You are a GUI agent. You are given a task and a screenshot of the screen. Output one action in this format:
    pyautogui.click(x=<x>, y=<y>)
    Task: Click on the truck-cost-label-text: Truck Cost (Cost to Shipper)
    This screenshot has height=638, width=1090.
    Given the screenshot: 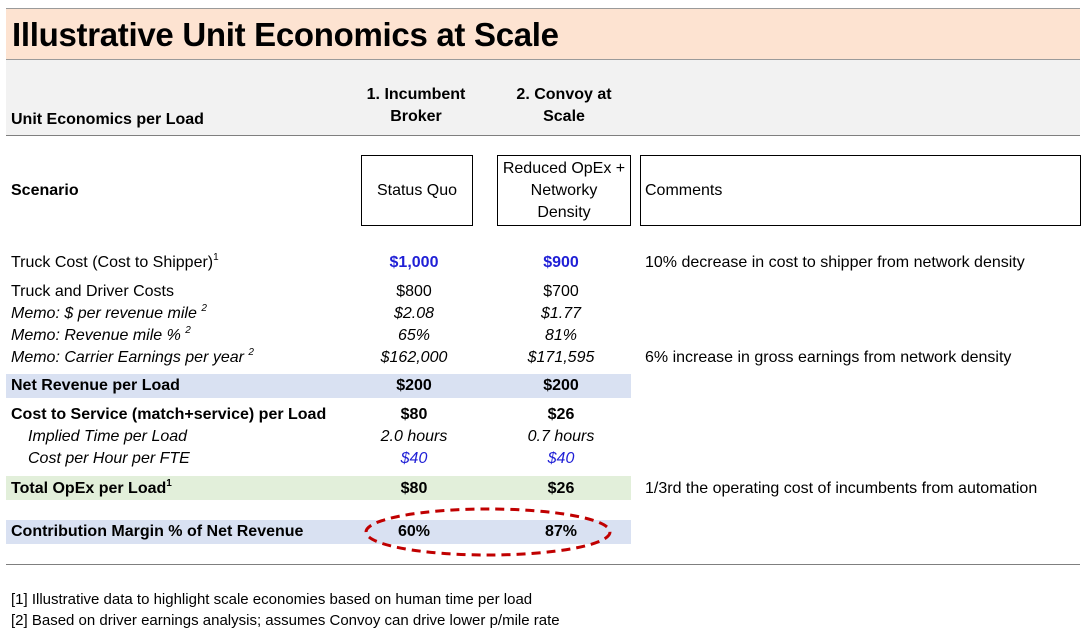 What is the action you would take?
    pyautogui.click(x=112, y=262)
    